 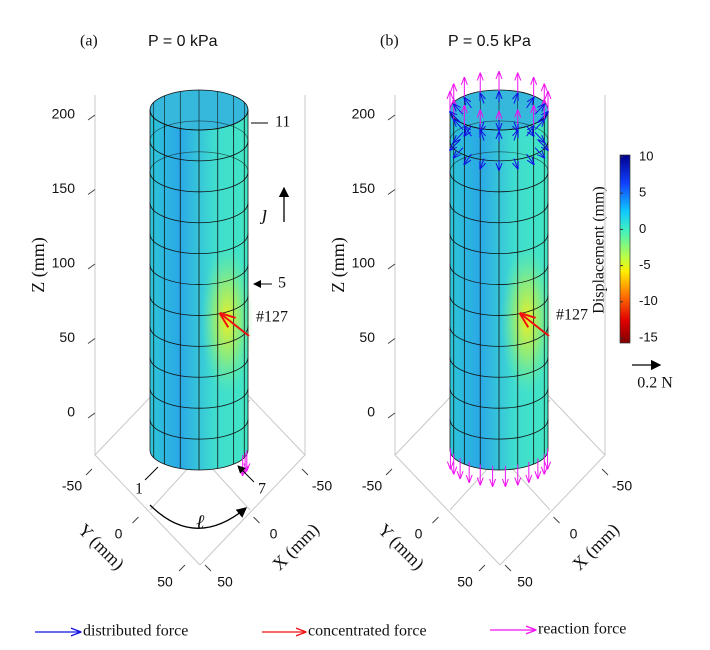 I want to click on panel-label: (b), so click(x=389, y=41).